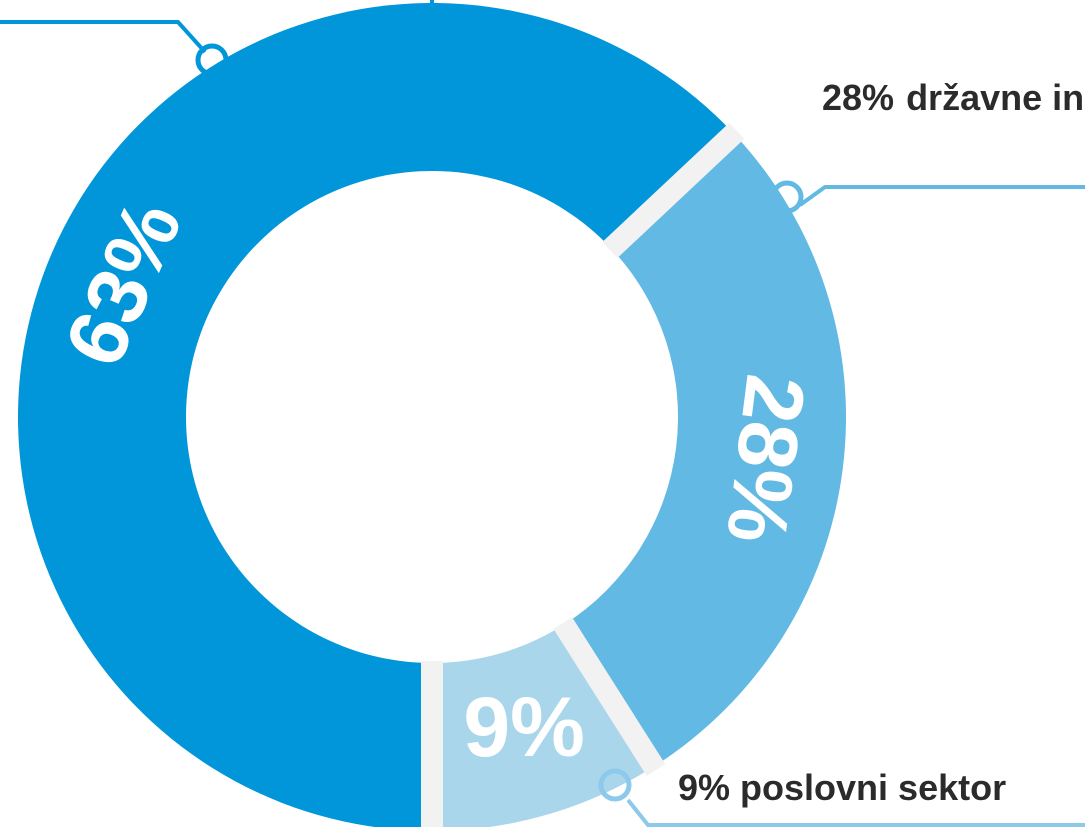 Image resolution: width=1085 pixels, height=827 pixels. What do you see at coordinates (995, 97) in the screenshot?
I see `label-category: državne institucije` at bounding box center [995, 97].